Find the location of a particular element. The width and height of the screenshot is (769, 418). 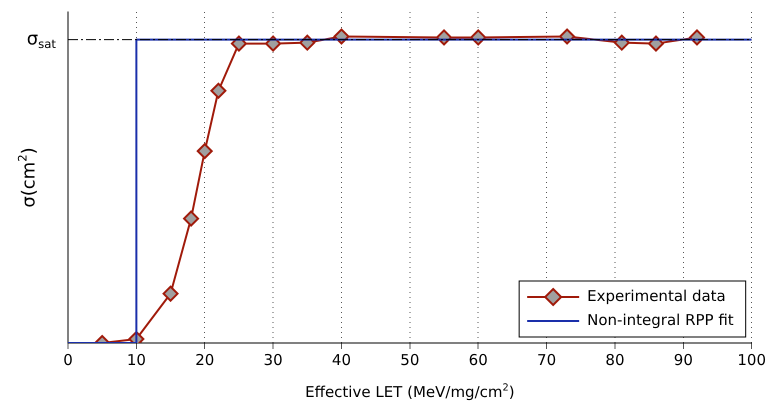

x-tick-label: 100 is located at coordinates (751, 359).